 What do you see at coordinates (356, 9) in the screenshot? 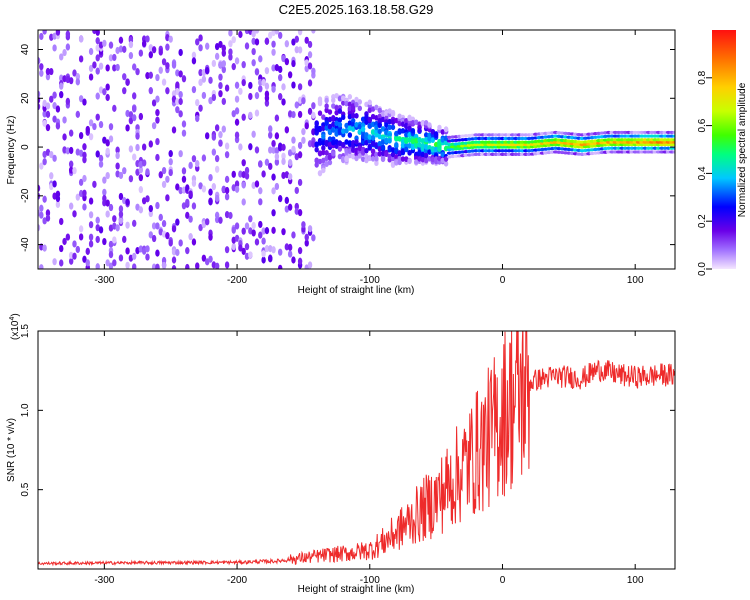
I see `chart-title: C2E5.2025.163.18.58.G29` at bounding box center [356, 9].